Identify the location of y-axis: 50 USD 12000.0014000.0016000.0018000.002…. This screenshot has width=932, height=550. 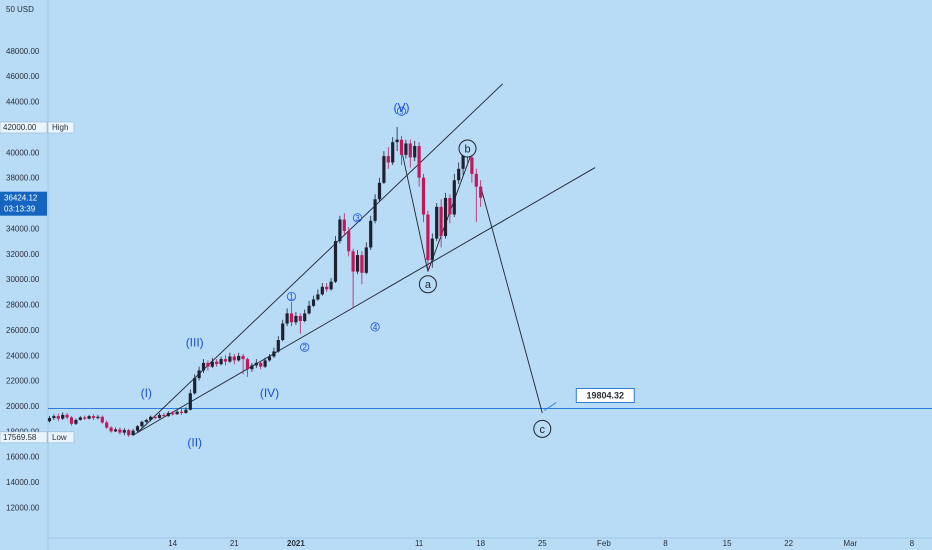
(23, 258).